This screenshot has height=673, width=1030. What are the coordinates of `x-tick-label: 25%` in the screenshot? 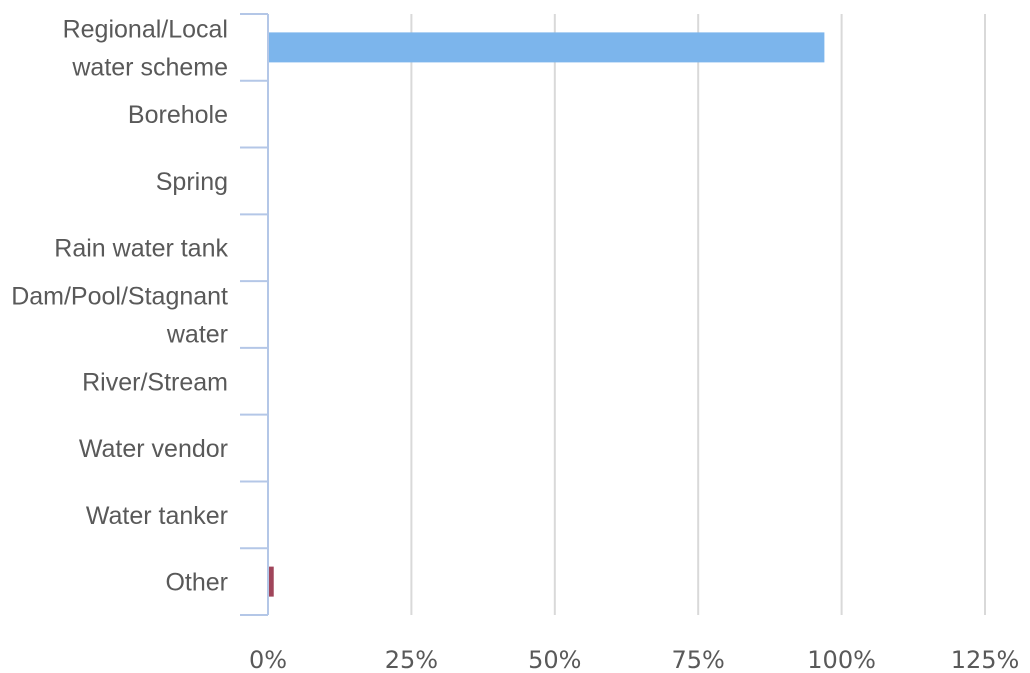 It's located at (411, 659).